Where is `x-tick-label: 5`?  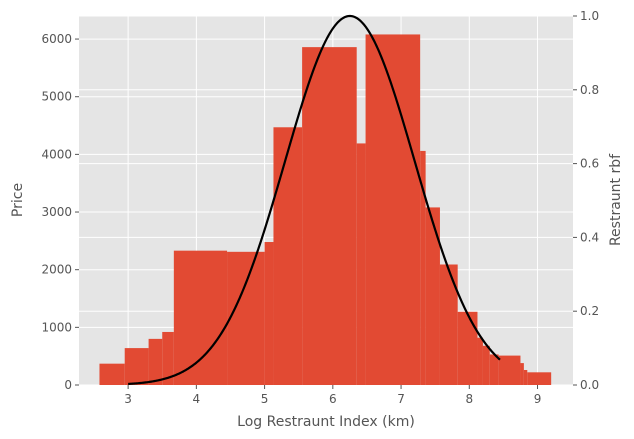 x-tick-label: 5 is located at coordinates (265, 399).